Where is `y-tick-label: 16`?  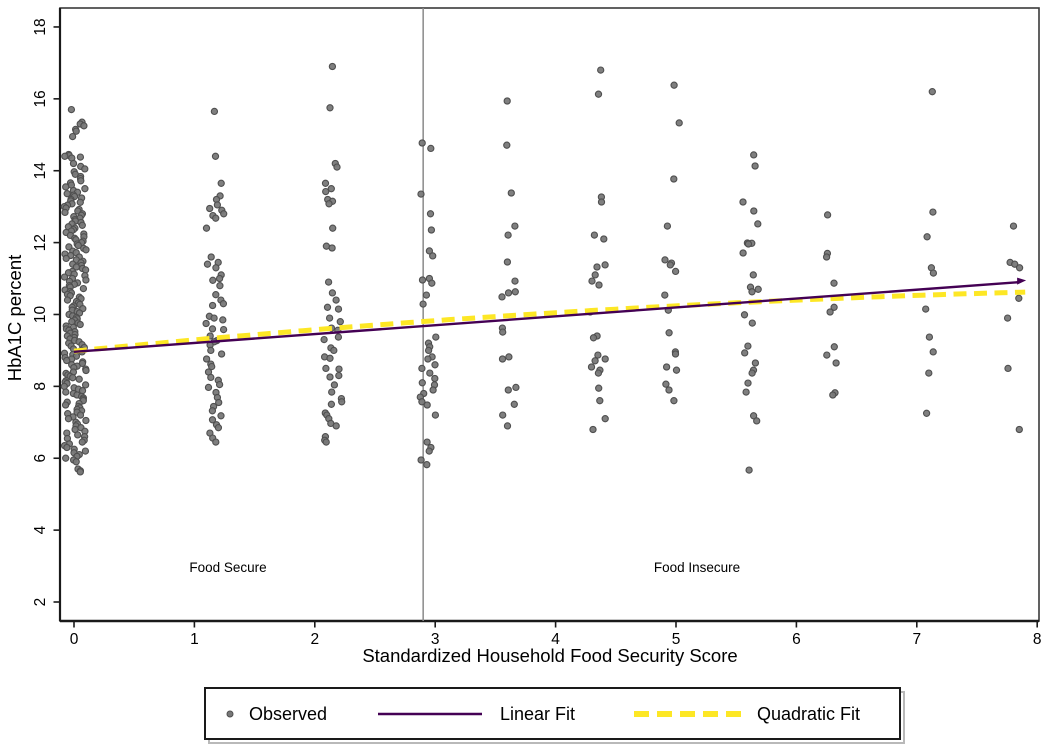
y-tick-label: 16 is located at coordinates (40, 98).